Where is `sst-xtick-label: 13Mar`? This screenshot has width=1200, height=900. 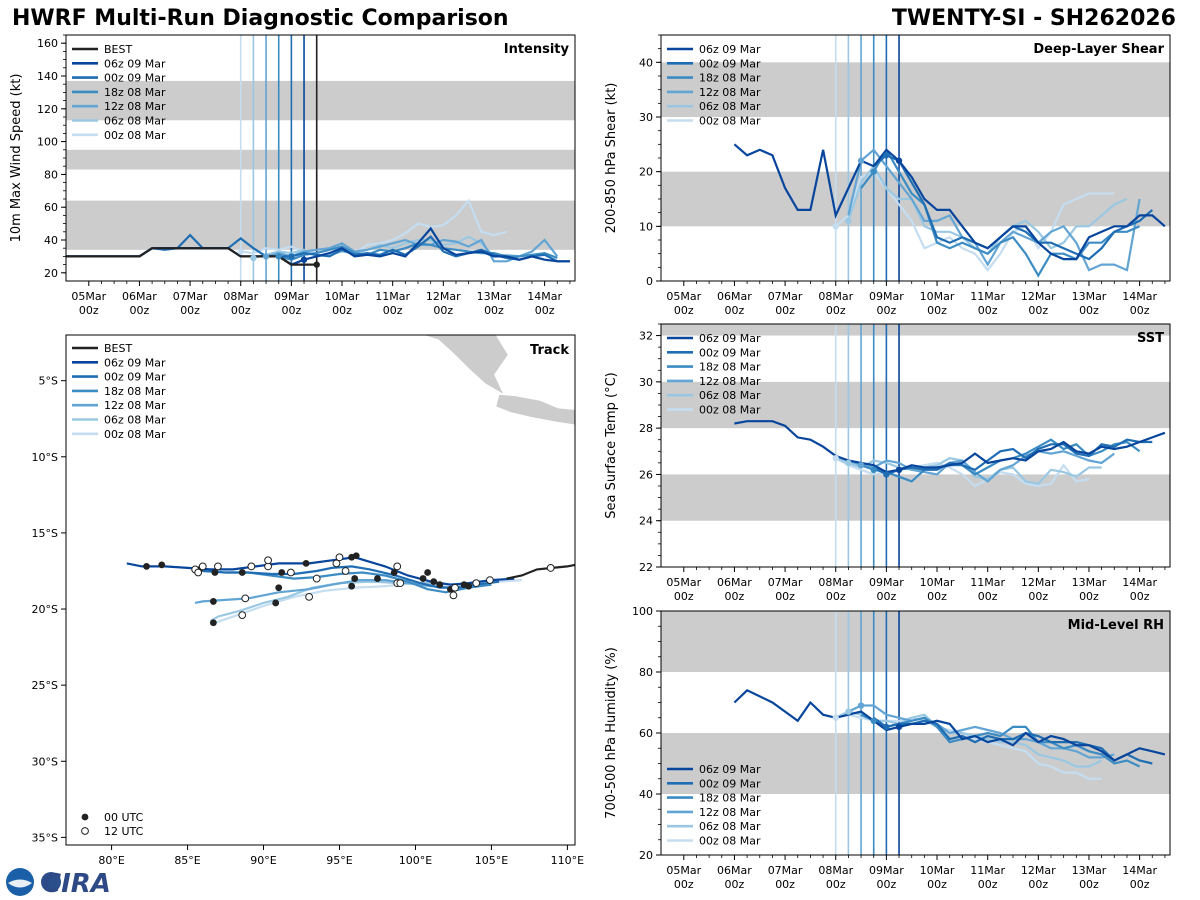
sst-xtick-label: 13Mar is located at coordinates (1089, 582).